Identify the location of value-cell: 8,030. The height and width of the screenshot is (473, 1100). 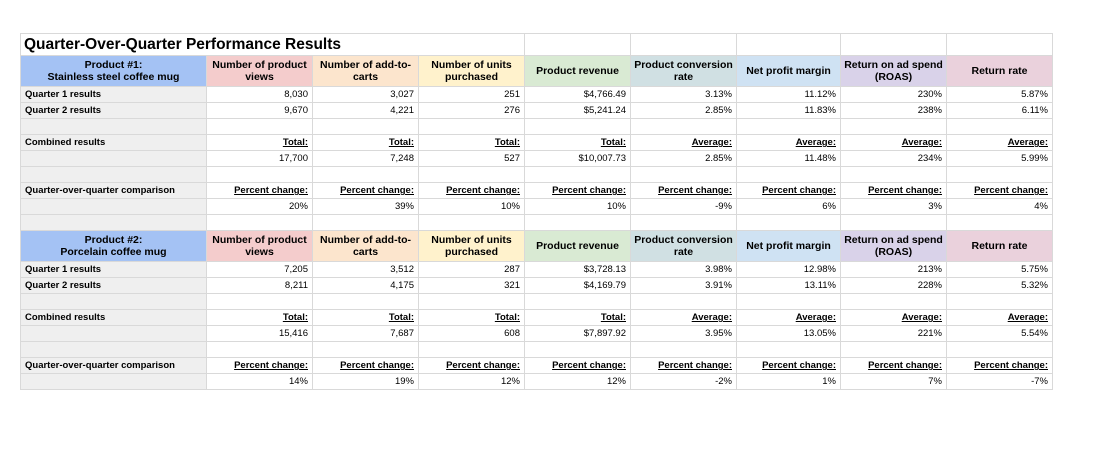
(259, 94).